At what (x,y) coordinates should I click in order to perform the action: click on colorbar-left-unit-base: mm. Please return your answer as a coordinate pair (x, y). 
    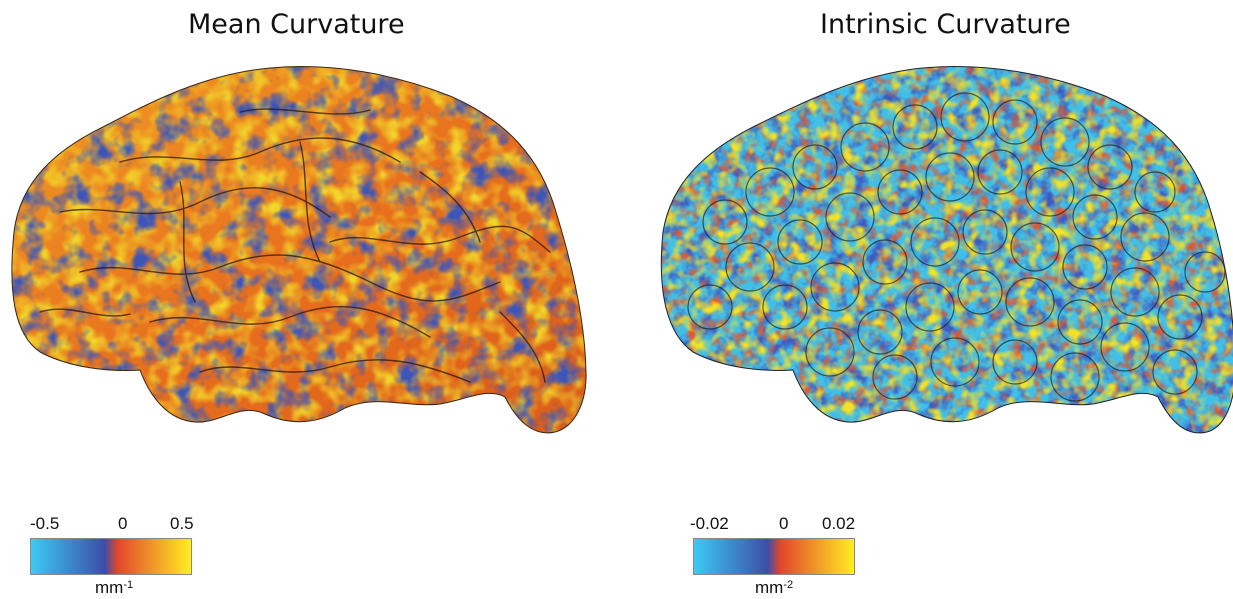
    Looking at the image, I should click on (109, 587).